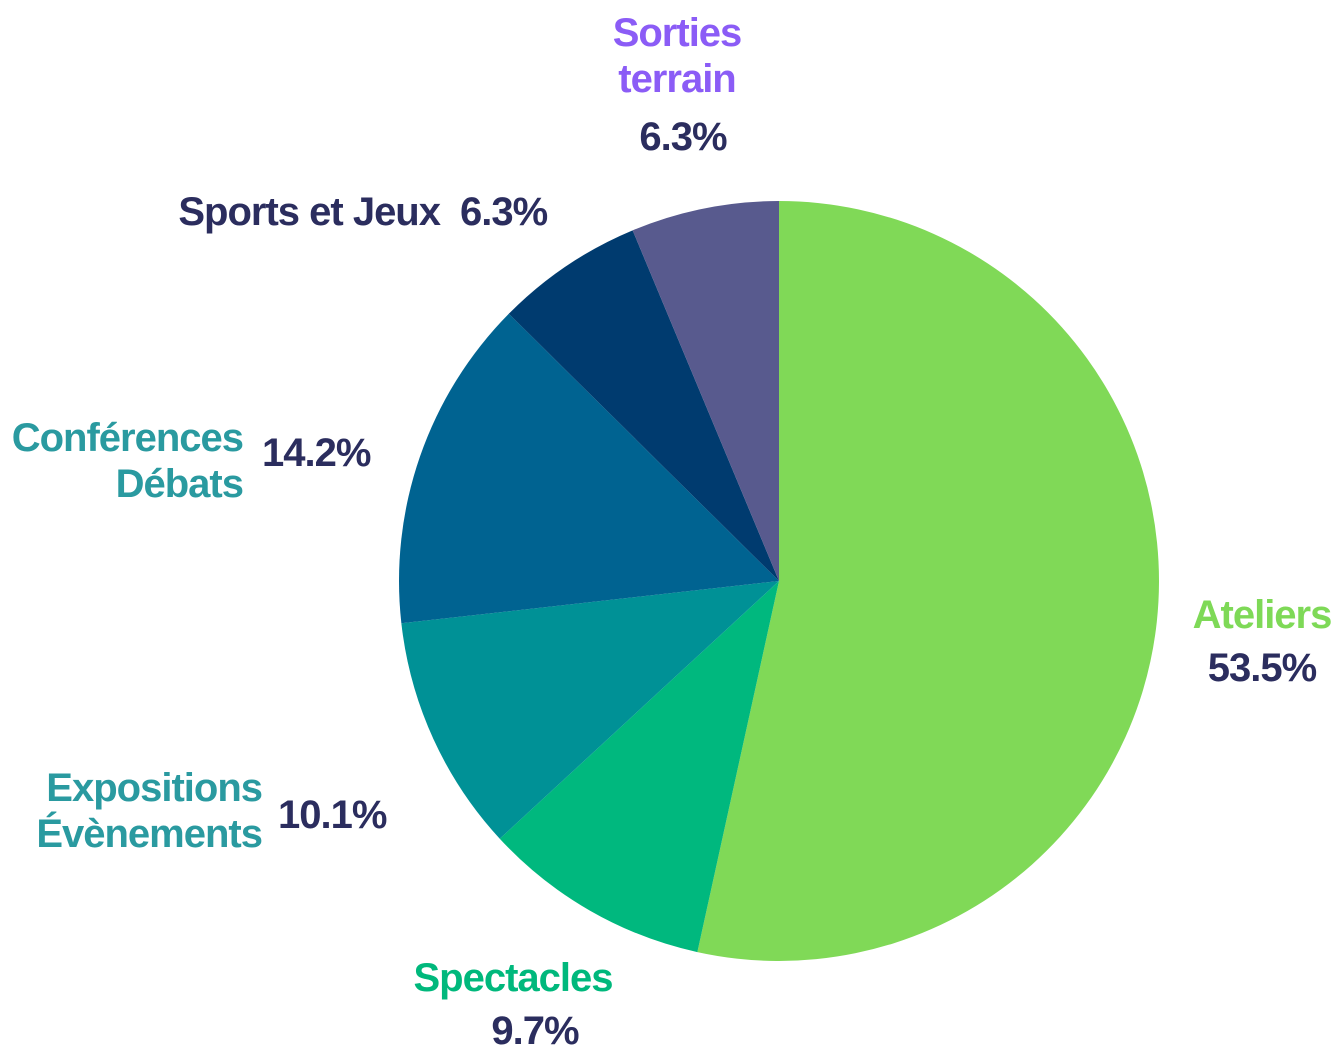  I want to click on value-label: 53.5%, so click(1262, 668).